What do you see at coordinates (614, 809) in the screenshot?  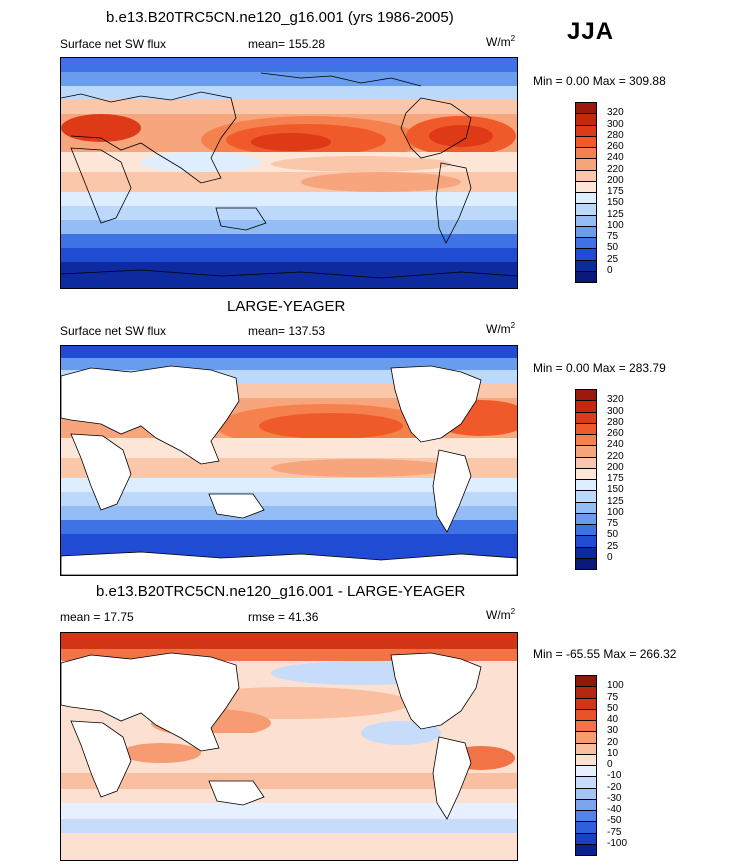 I see `colorbar-tick-label: -40` at bounding box center [614, 809].